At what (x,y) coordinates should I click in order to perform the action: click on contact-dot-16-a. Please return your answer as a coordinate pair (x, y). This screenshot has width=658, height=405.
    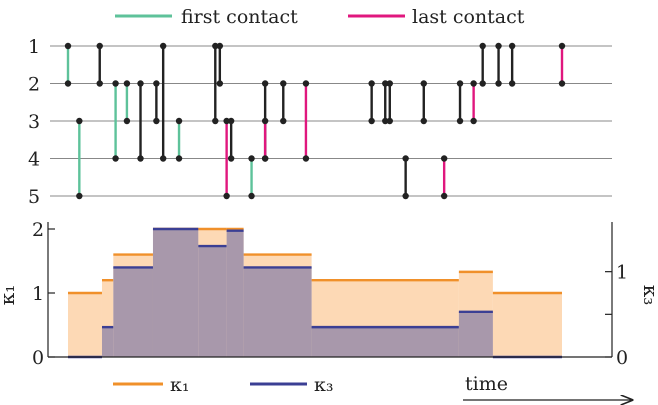
    Looking at the image, I should click on (283, 83).